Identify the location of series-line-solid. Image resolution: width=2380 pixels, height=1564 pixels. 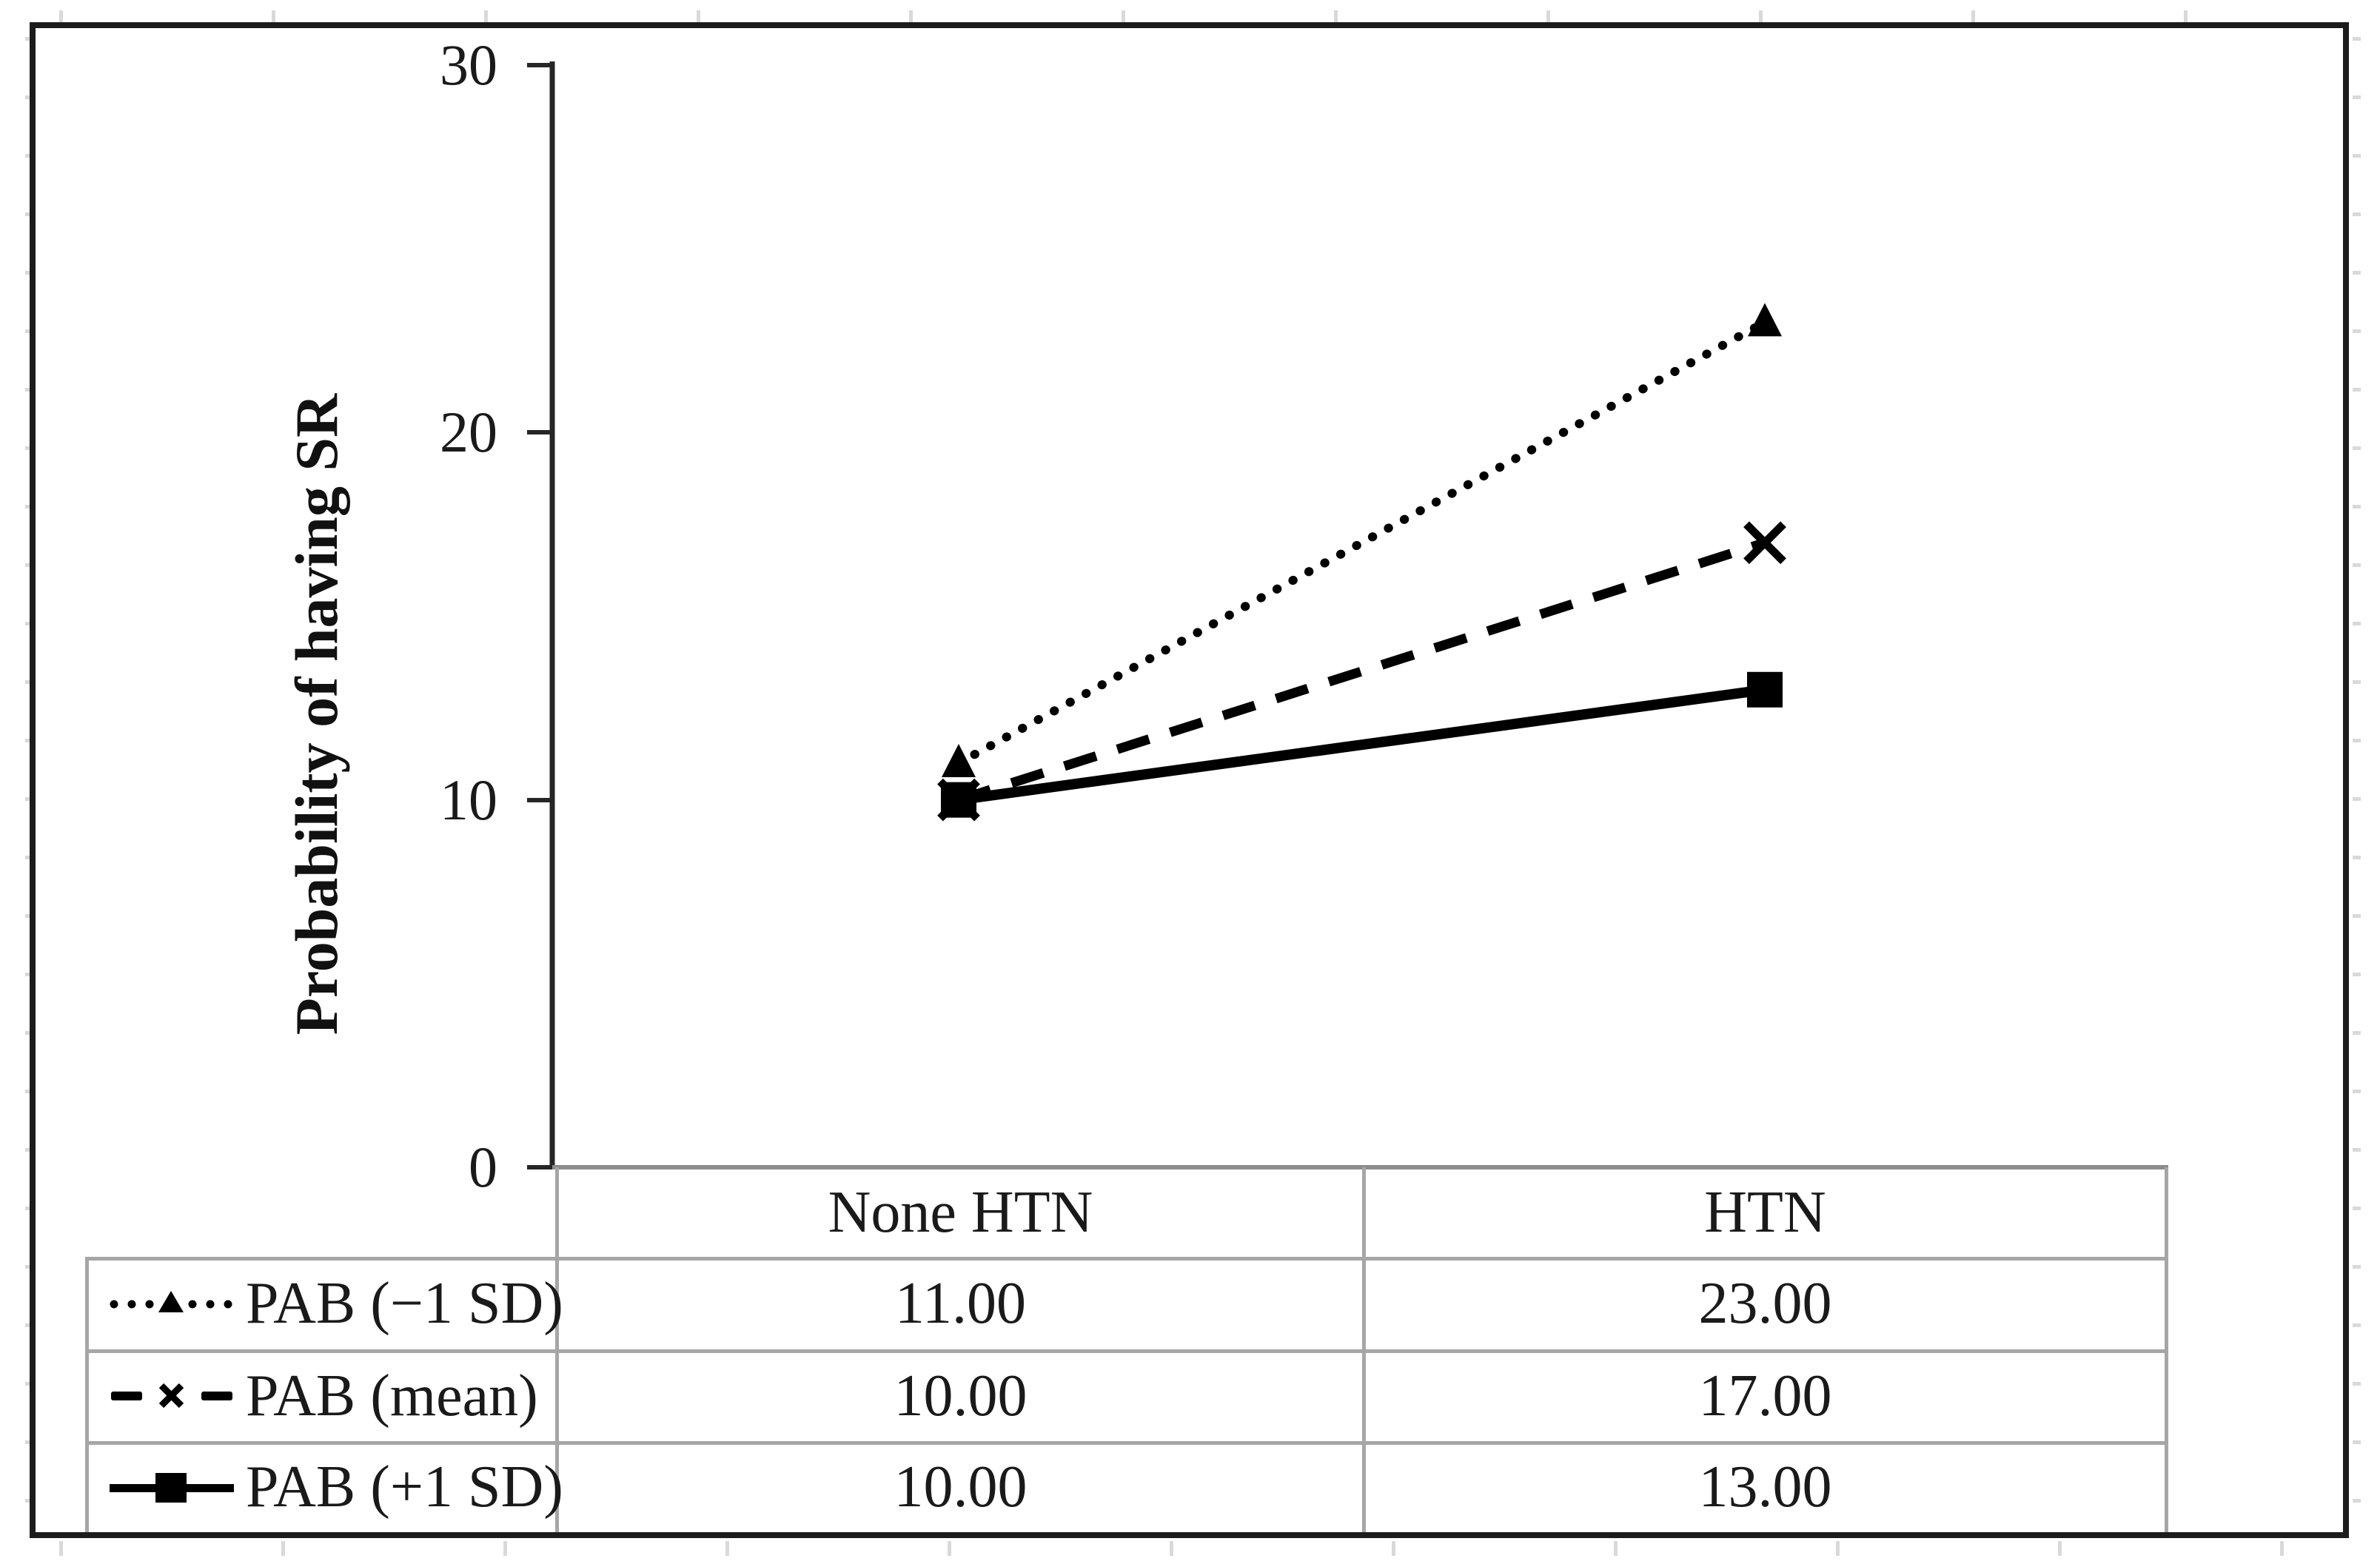
(1362, 744).